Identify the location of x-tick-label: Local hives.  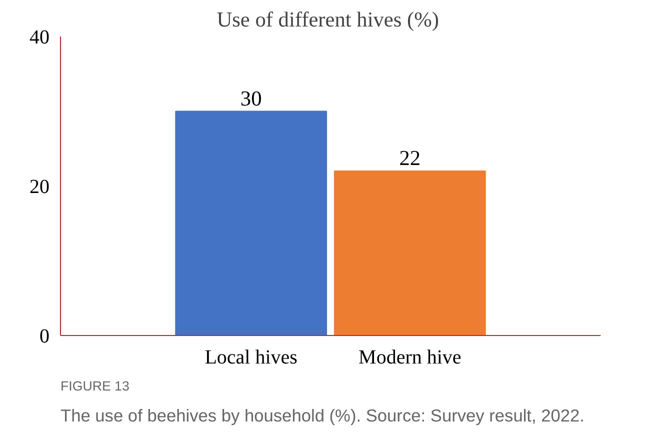
(251, 357).